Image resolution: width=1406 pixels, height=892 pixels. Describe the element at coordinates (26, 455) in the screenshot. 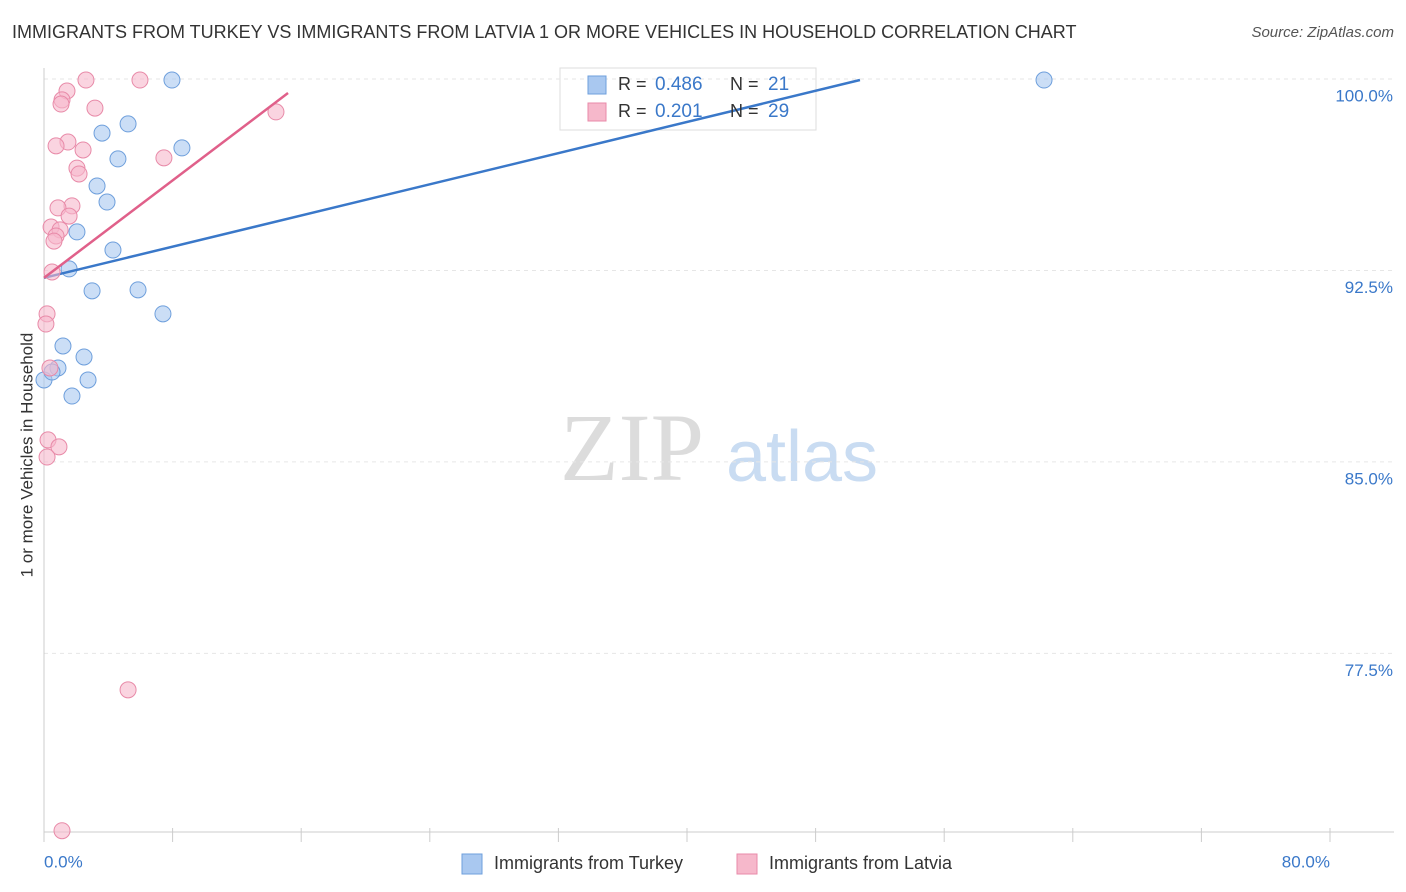

I see `y-axis-label: 1 or more Vehicles in Household` at that location.